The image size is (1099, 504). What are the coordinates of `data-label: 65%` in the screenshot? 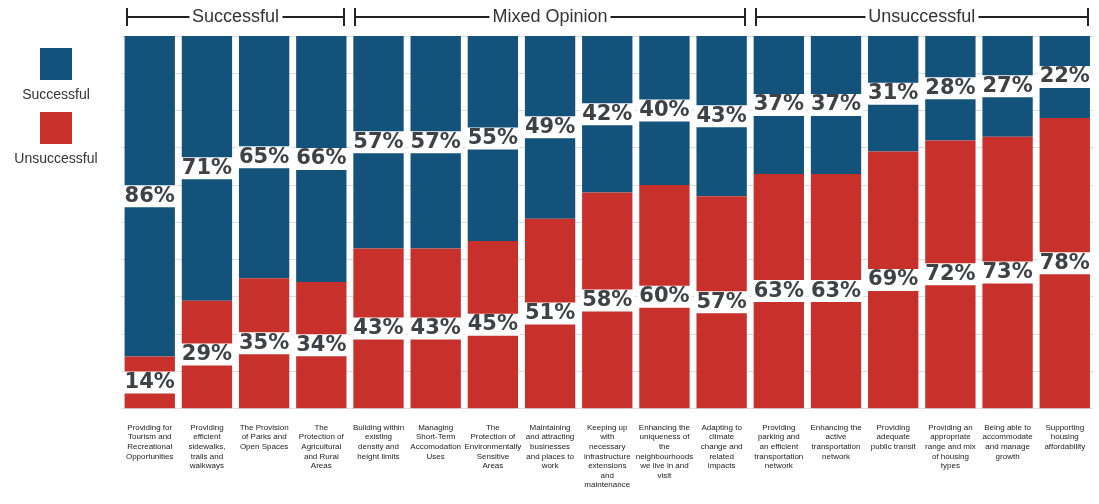 It's located at (264, 155).